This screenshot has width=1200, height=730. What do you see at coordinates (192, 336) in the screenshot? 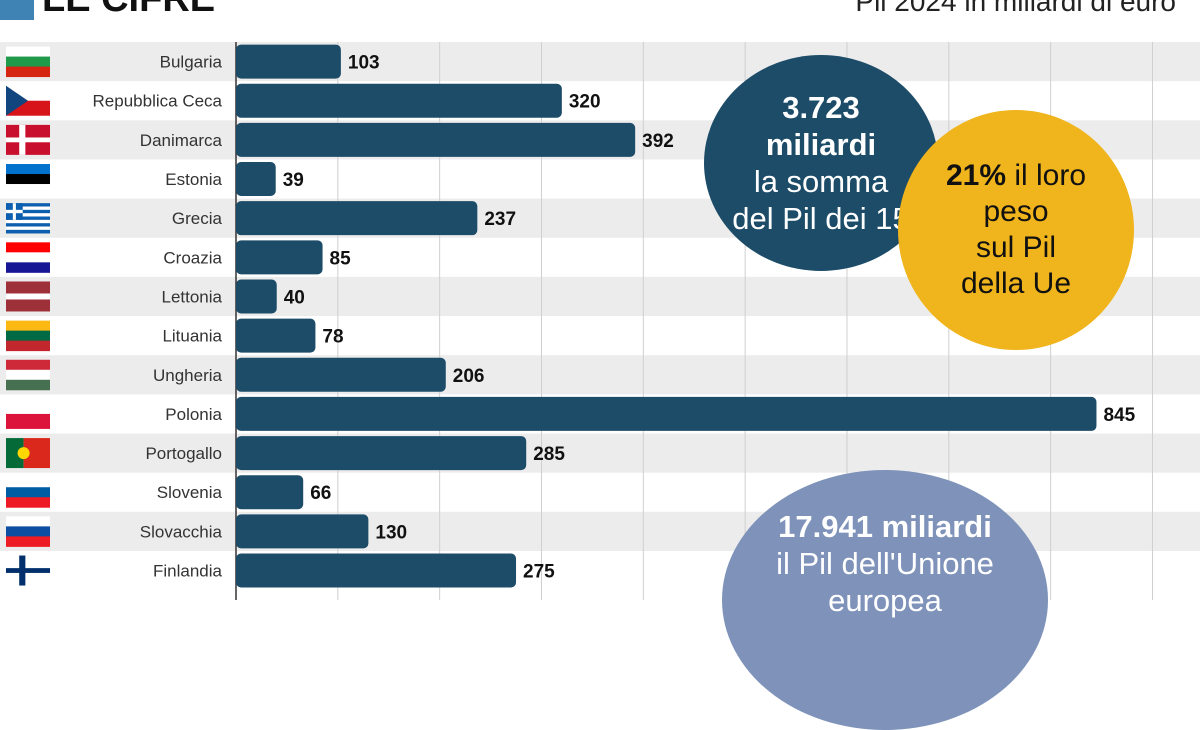
I see `category-label: Lituania` at bounding box center [192, 336].